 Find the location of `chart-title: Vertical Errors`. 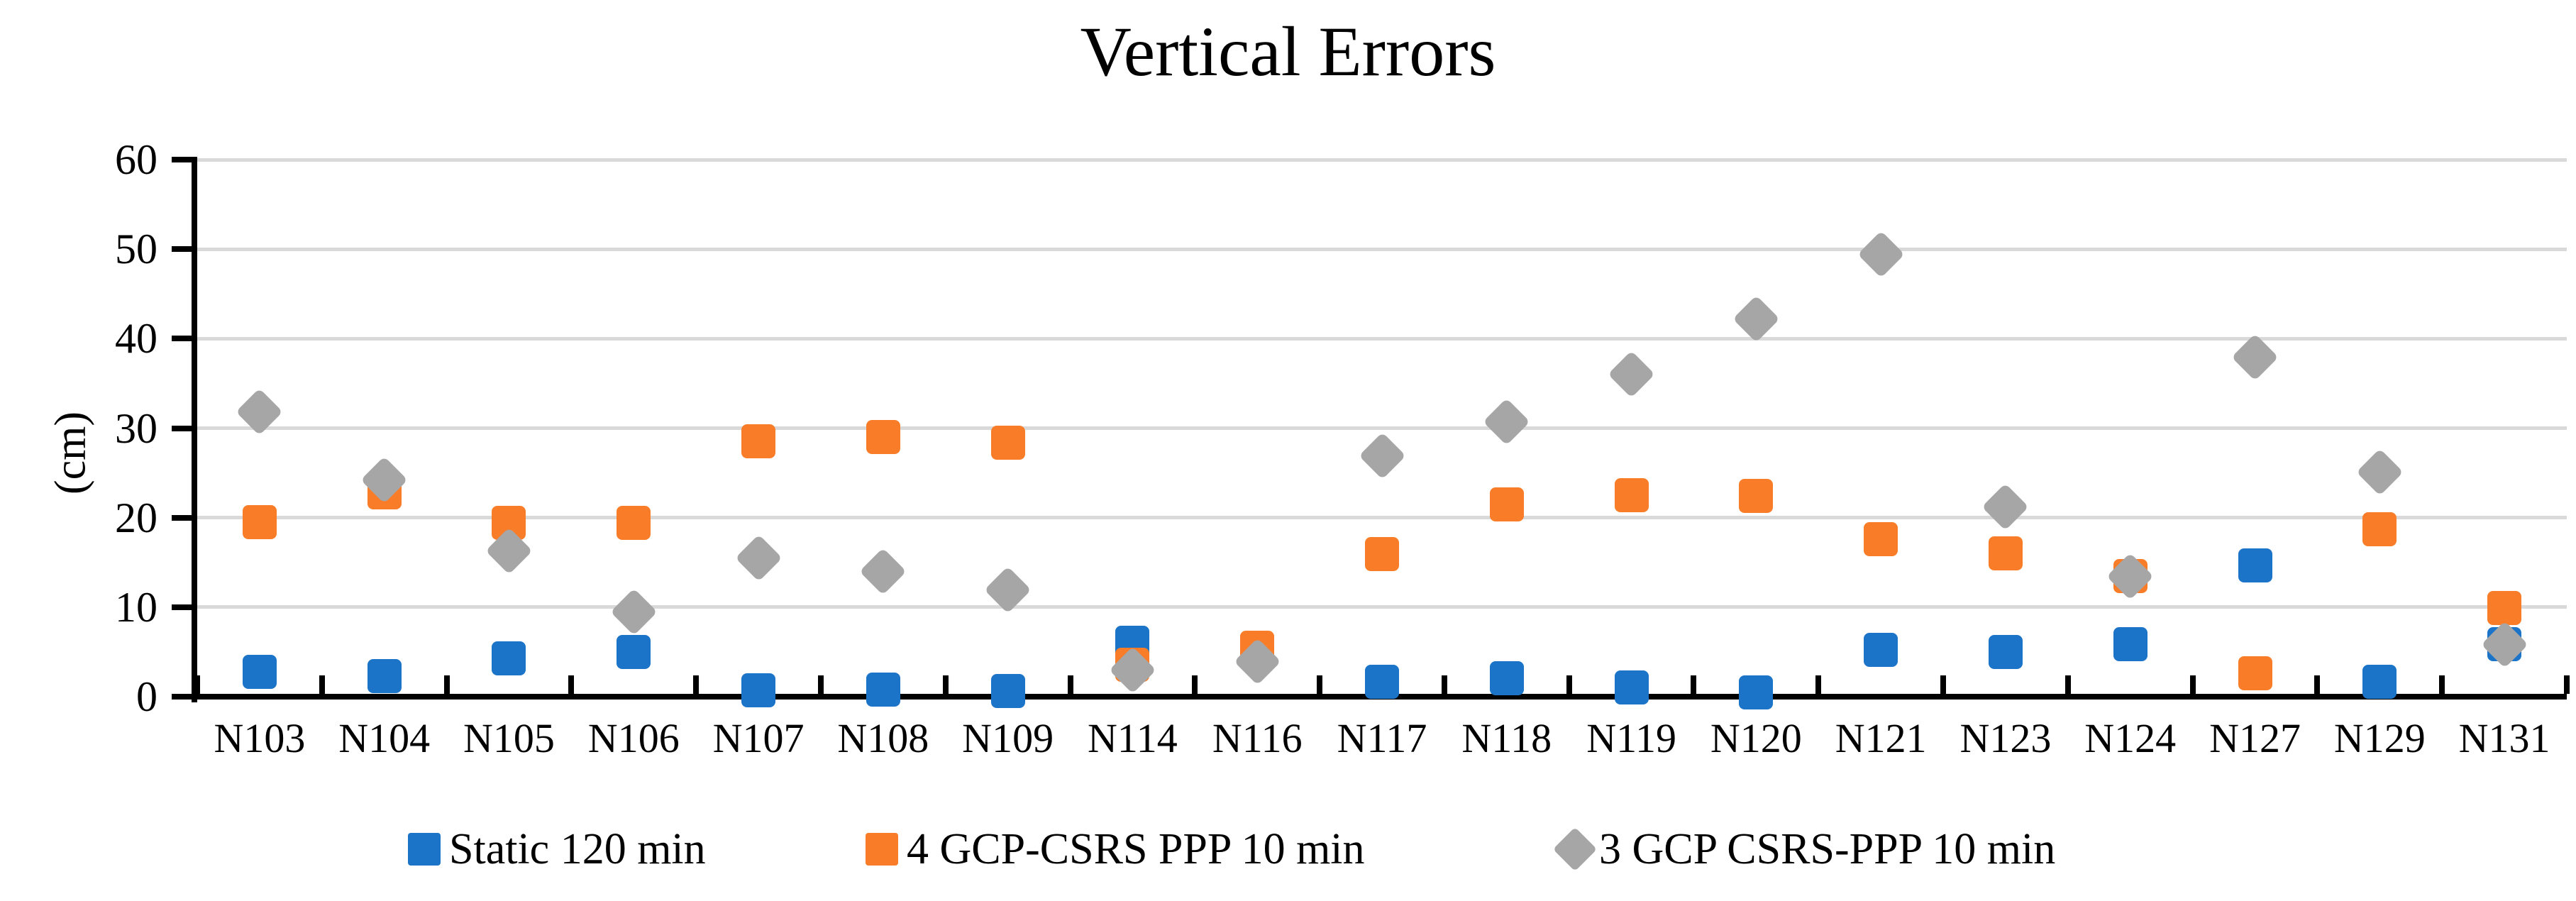

chart-title: Vertical Errors is located at coordinates (1288, 52).